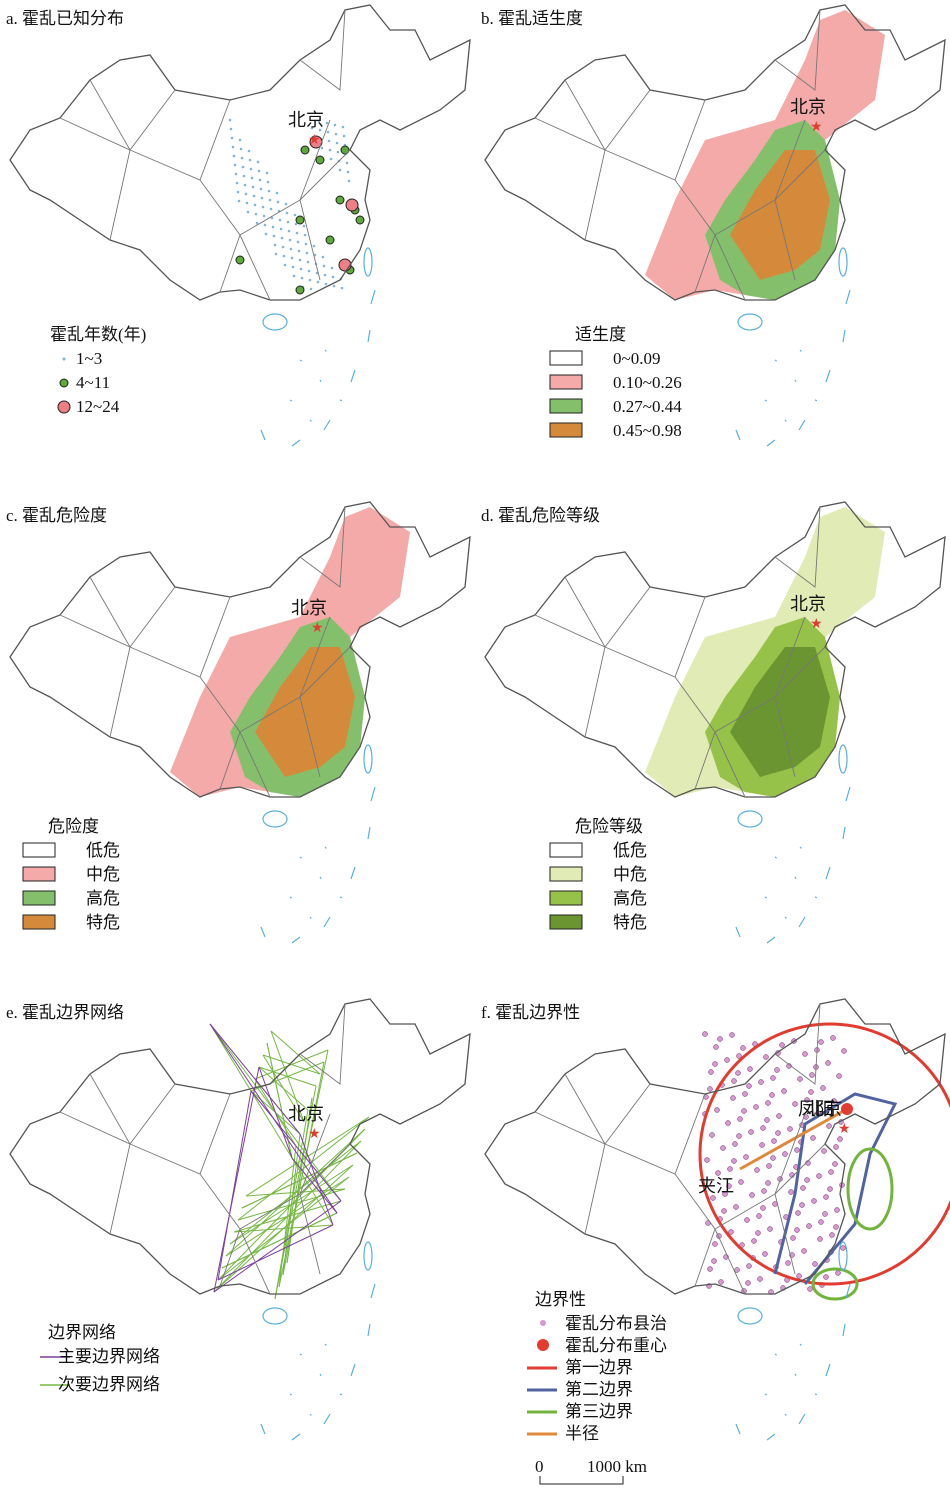  Describe the element at coordinates (98, 334) in the screenshot. I see `legend-title: 霍乱年数(年)` at that location.